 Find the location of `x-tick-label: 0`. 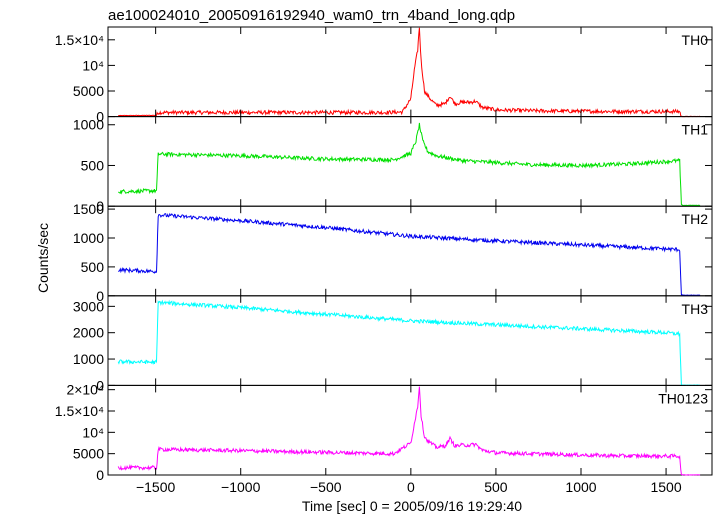

x-tick-label: 0 is located at coordinates (411, 487).